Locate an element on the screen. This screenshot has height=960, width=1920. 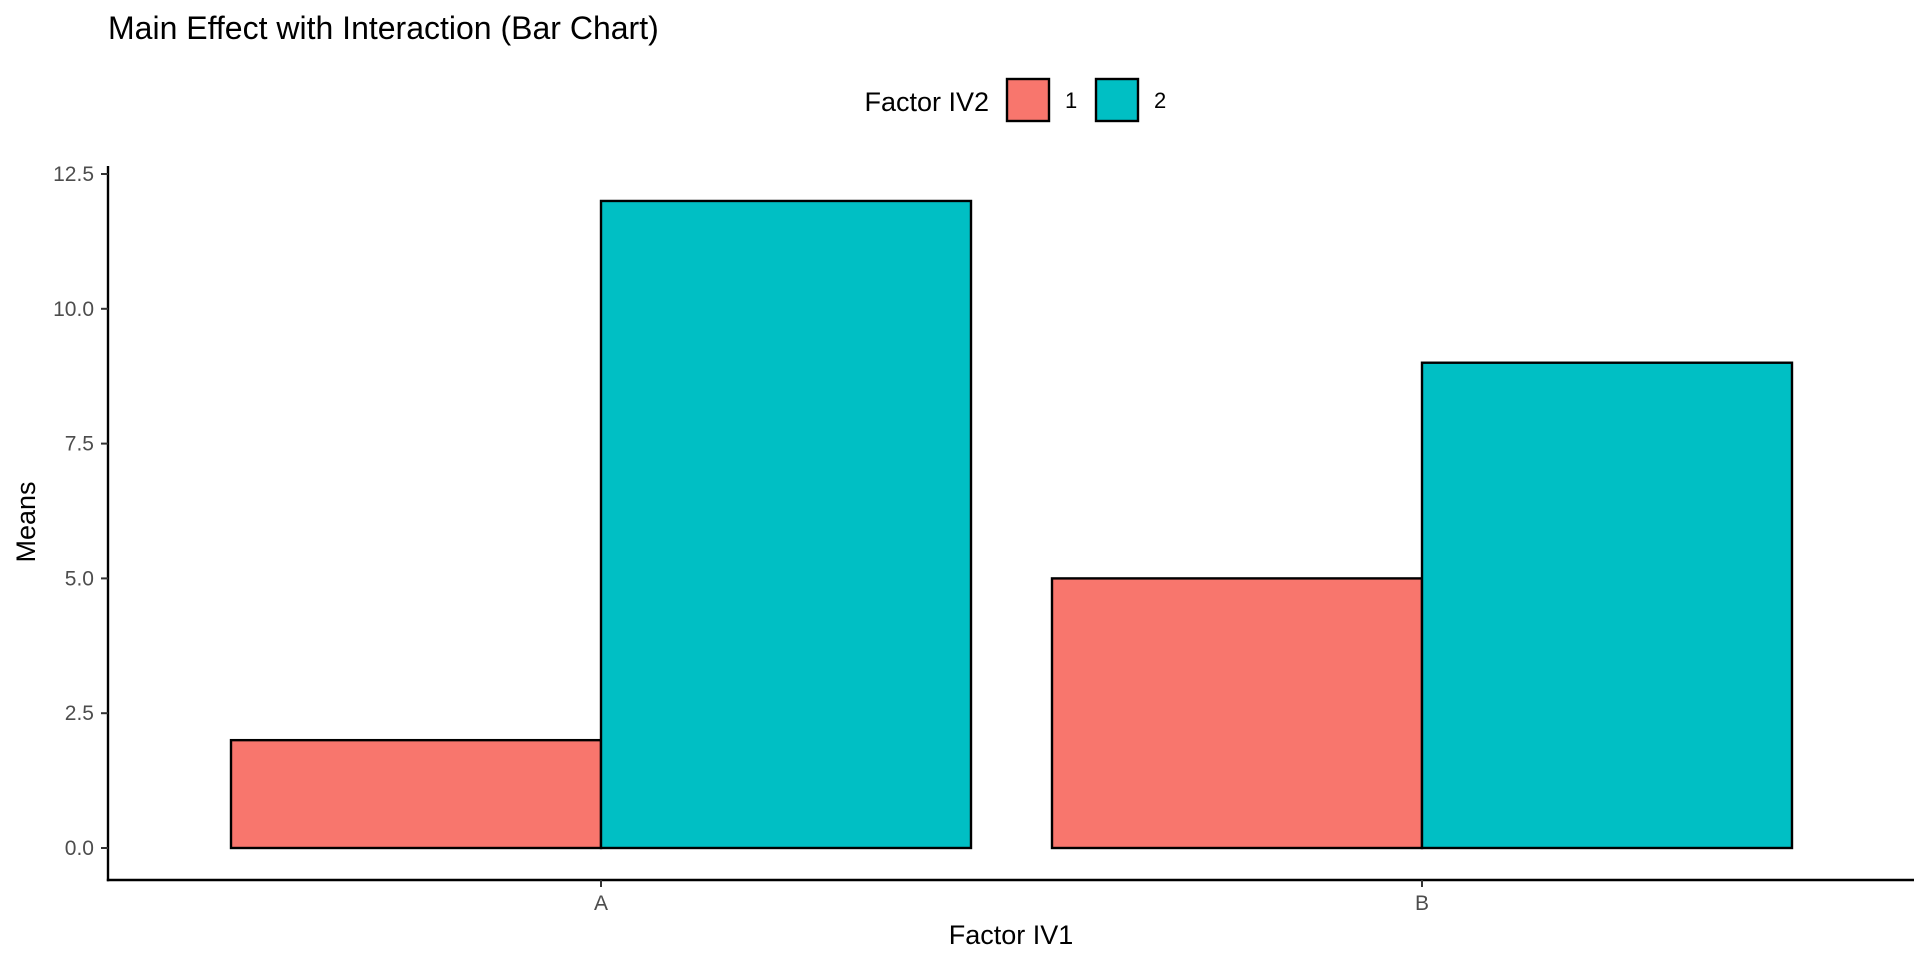
x-axis-title: Factor IV1 is located at coordinates (1011, 935).